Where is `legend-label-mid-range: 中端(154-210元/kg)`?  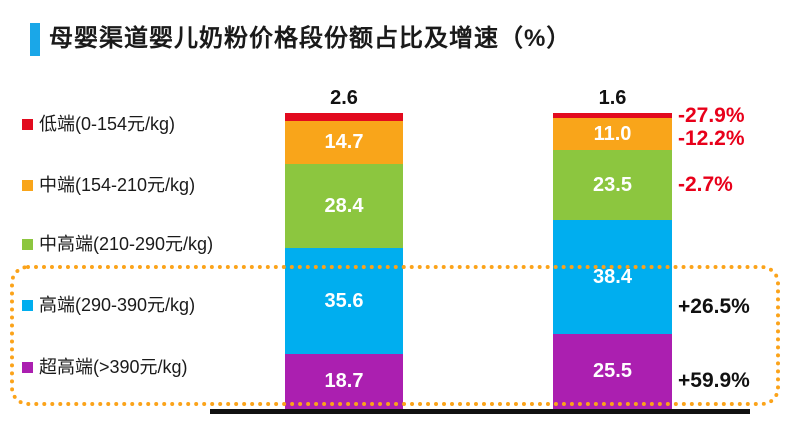 legend-label-mid-range: 中端(154-210元/kg) is located at coordinates (117, 185).